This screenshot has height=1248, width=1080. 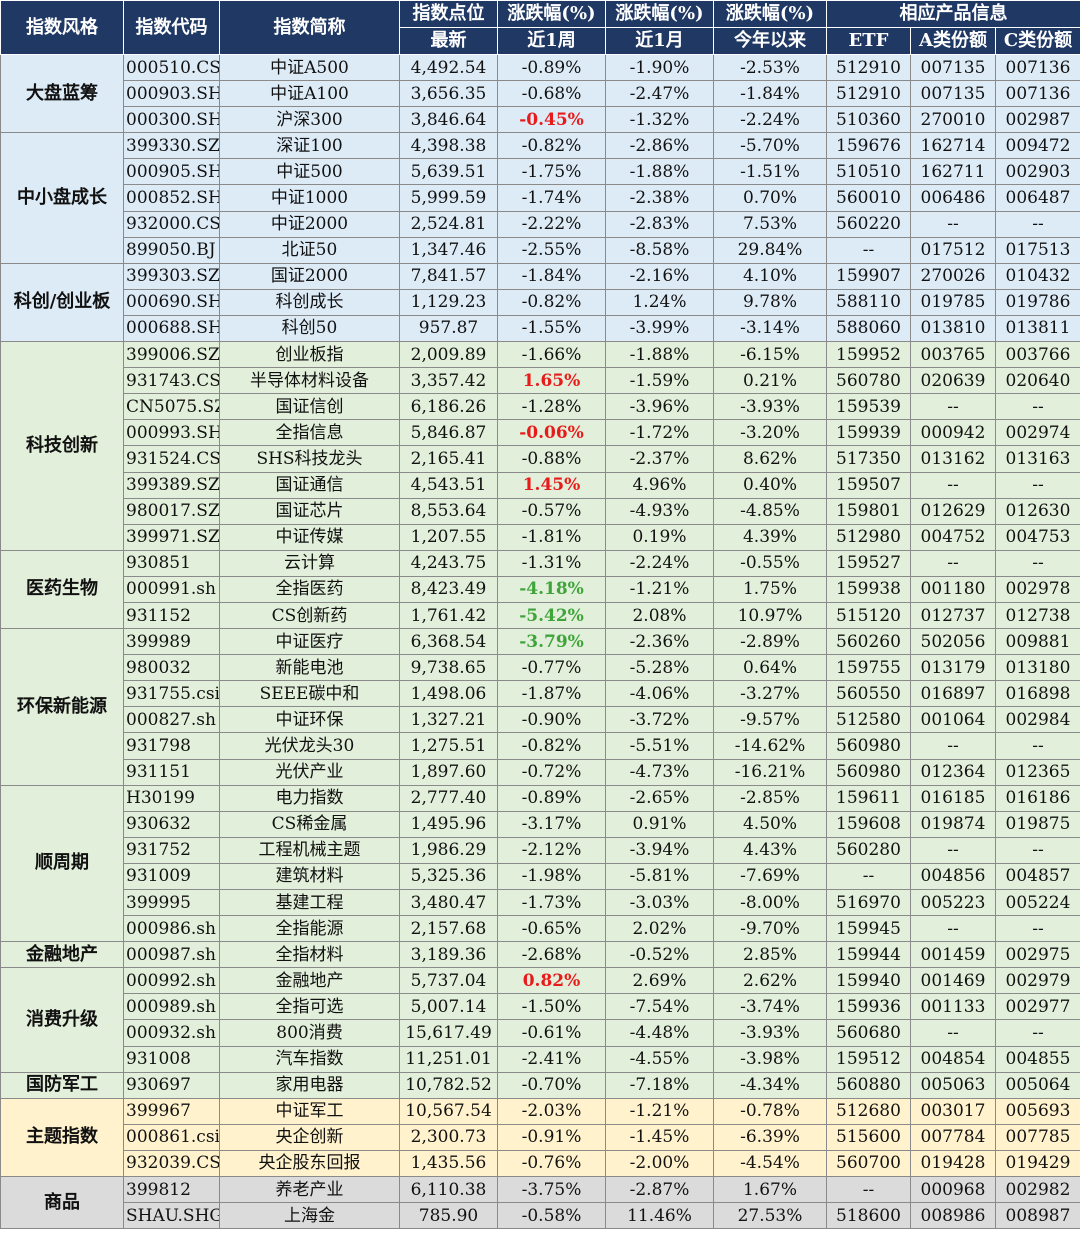 What do you see at coordinates (953, 1190) in the screenshot?
I see `a-share-code: 000968` at bounding box center [953, 1190].